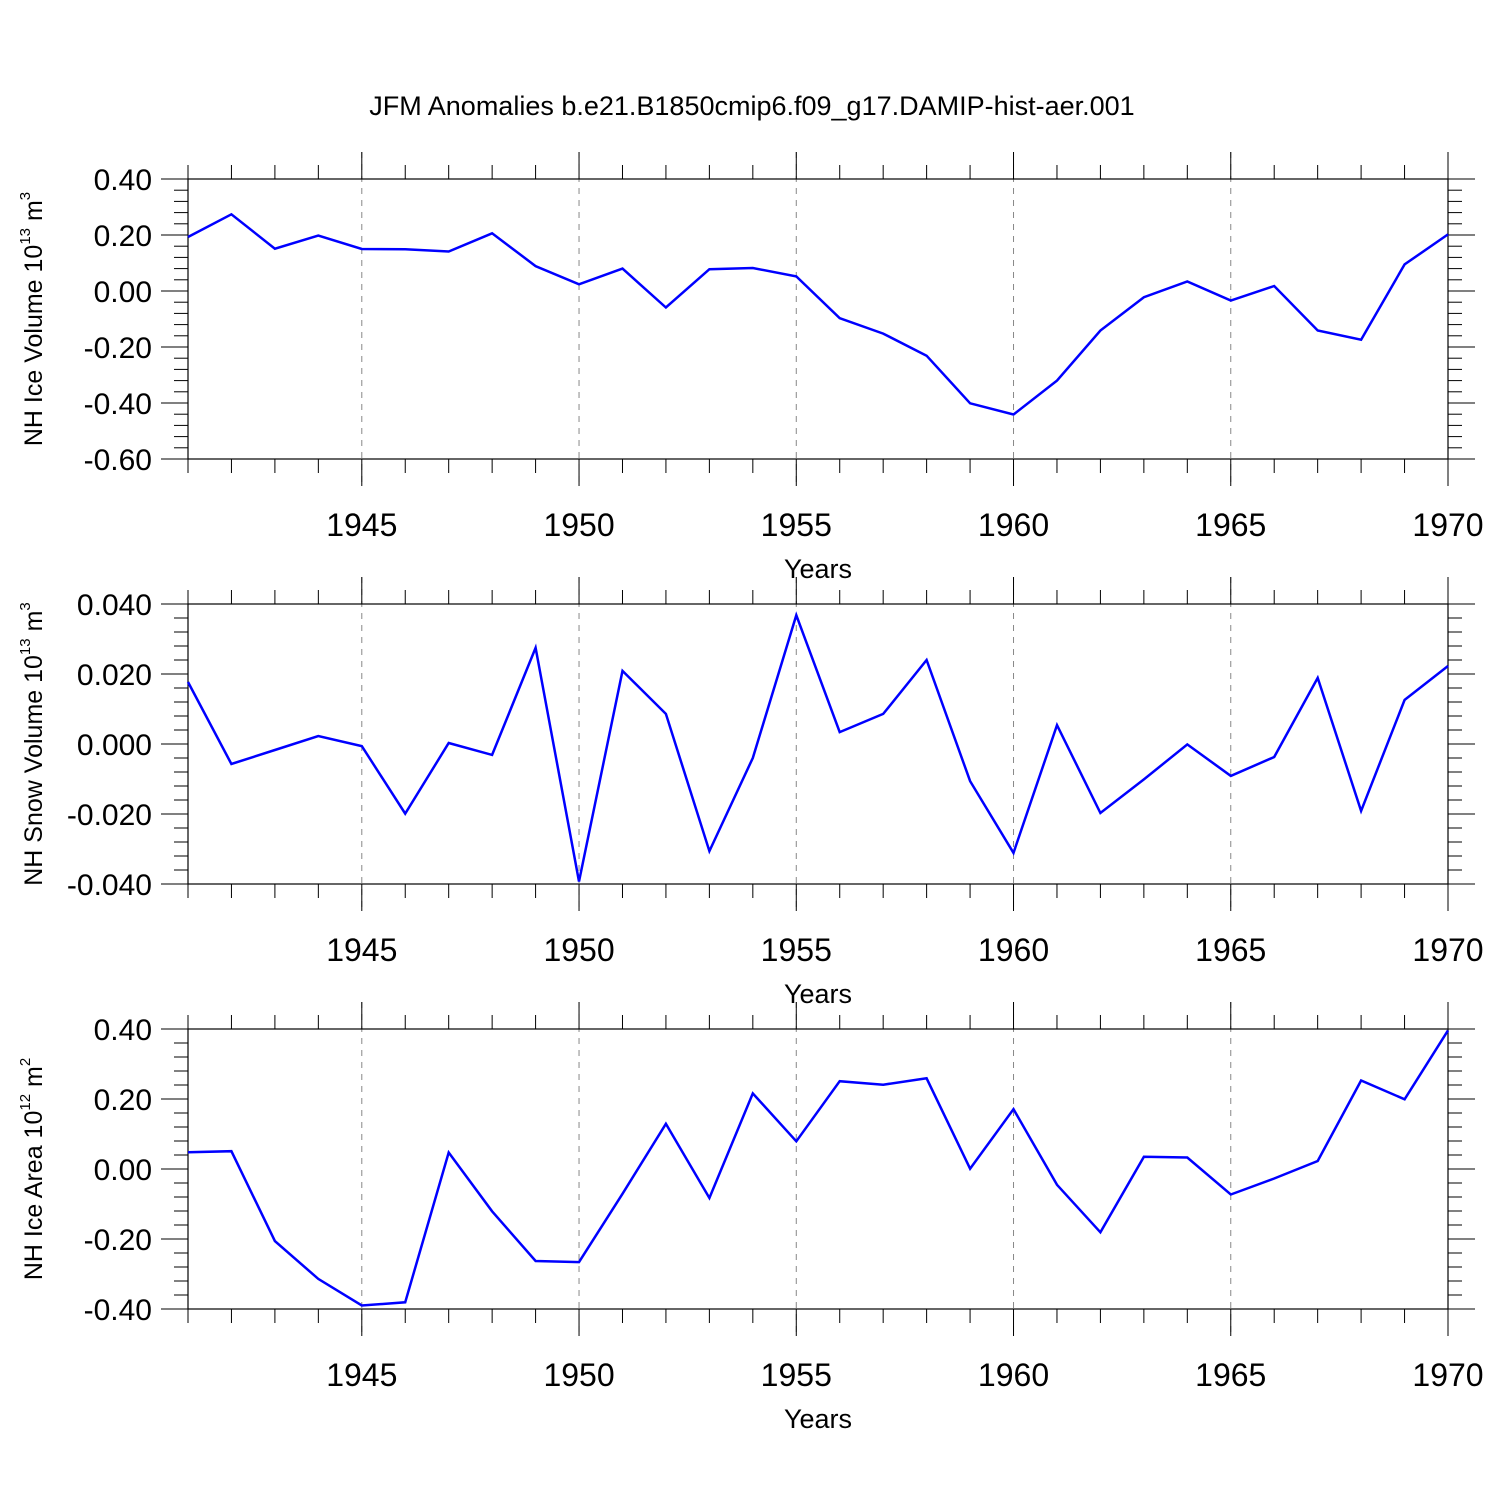 The image size is (1500, 1500). I want to click on y-axis-label: NH Snow Volume 1013 m3, so click(32, 744).